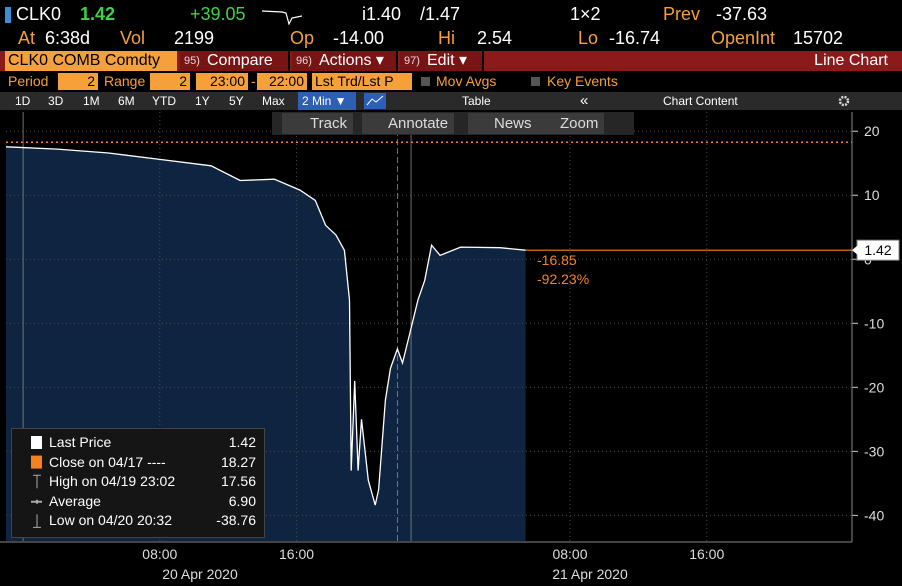 The height and width of the screenshot is (586, 902). Describe the element at coordinates (503, 123) in the screenshot. I see `tool-button: News` at that location.